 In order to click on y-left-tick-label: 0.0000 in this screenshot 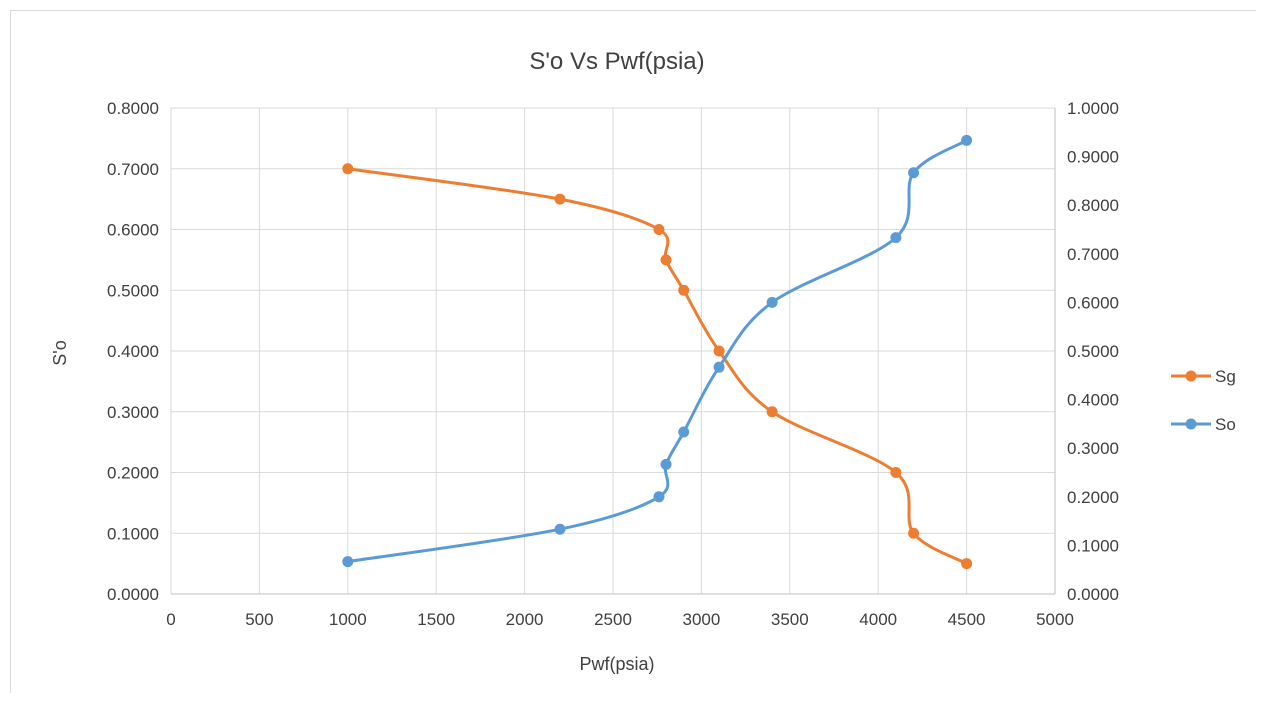, I will do `click(133, 594)`.